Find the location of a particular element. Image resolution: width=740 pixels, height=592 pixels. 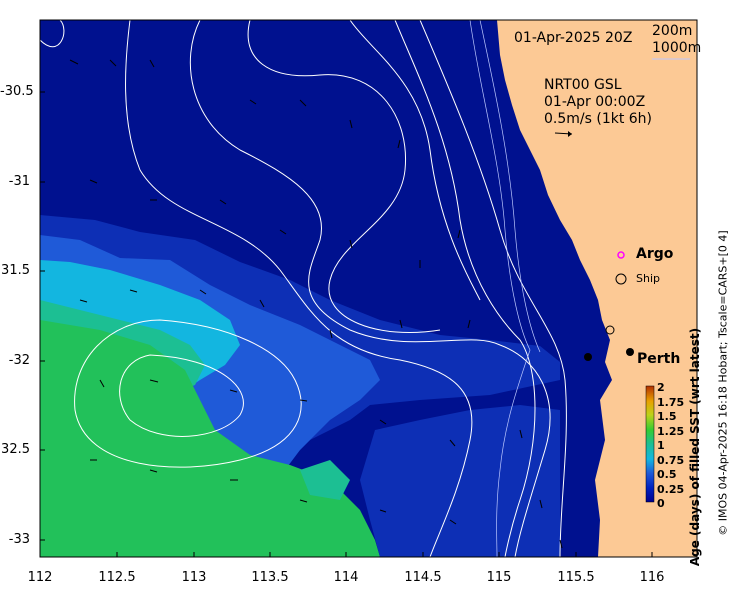

colorbar-tick: 0.5 is located at coordinates (667, 474).